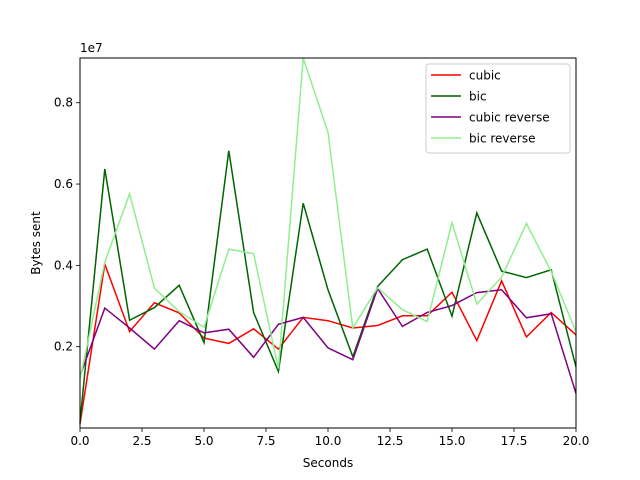  What do you see at coordinates (576, 441) in the screenshot?
I see `x-tick-label: 20.0` at bounding box center [576, 441].